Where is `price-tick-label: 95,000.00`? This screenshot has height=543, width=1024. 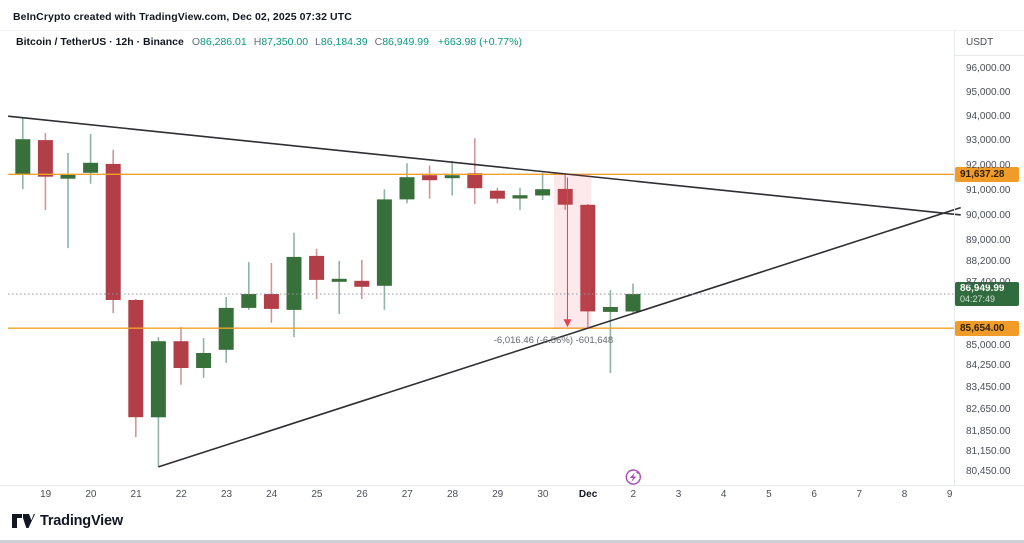
price-tick-label: 95,000.00 is located at coordinates (988, 92).